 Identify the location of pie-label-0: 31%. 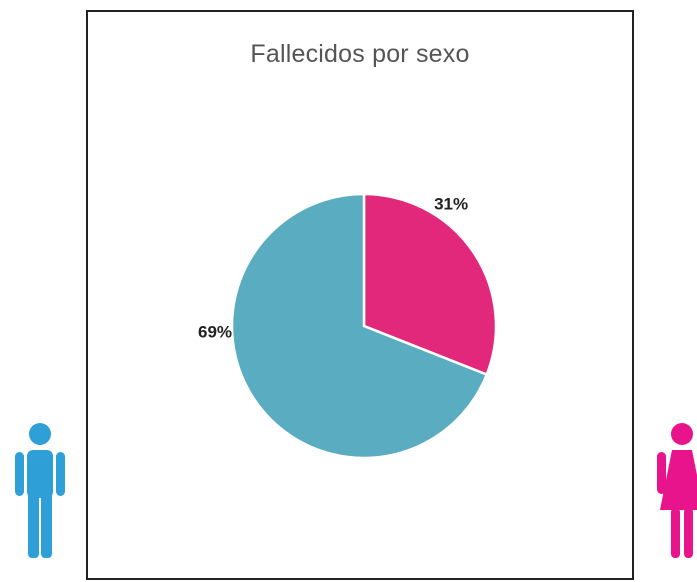
(451, 203).